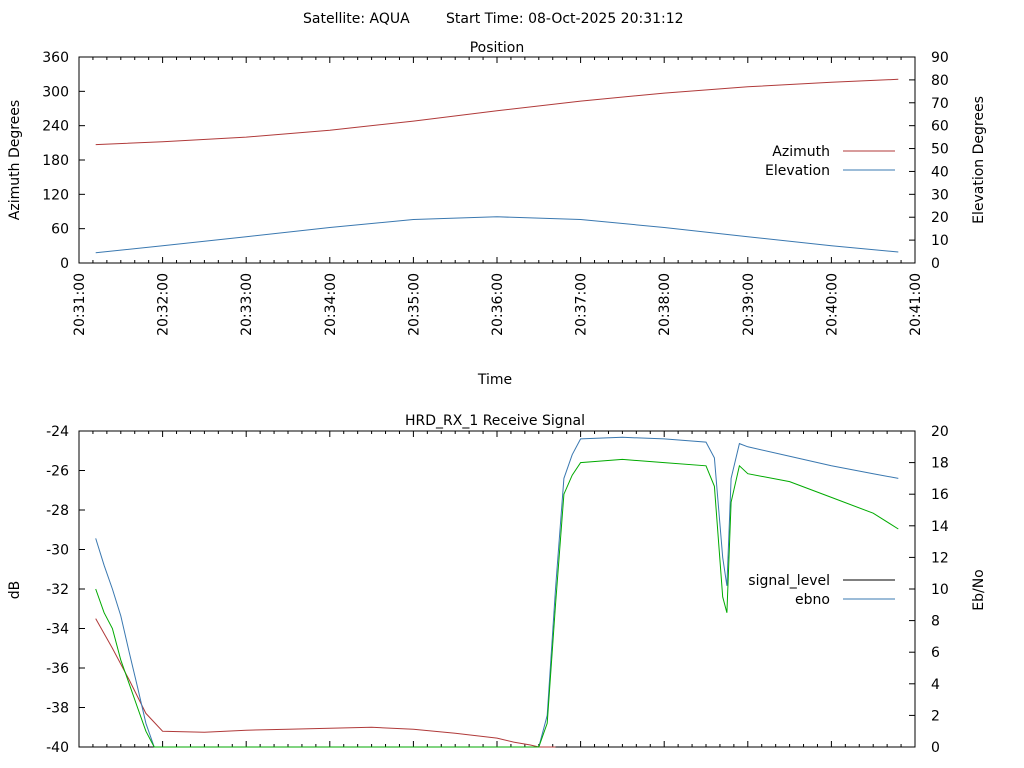 This screenshot has width=1024, height=768. What do you see at coordinates (497, 48) in the screenshot?
I see `position-title: Position` at bounding box center [497, 48].